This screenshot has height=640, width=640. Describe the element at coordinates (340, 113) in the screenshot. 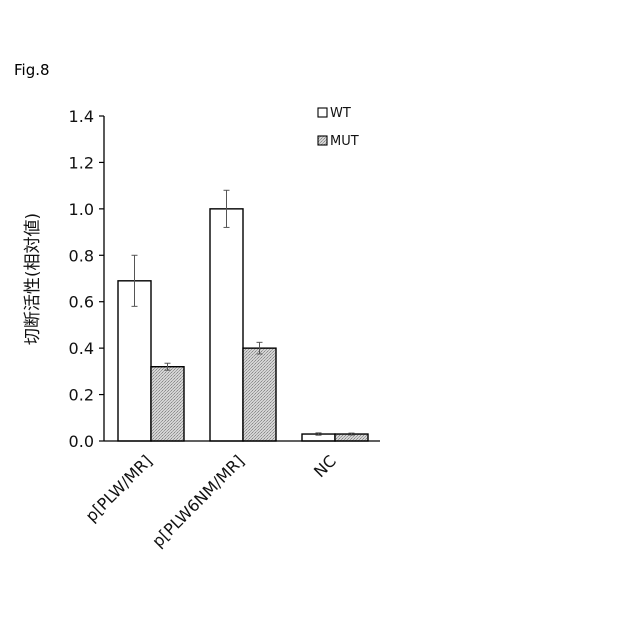

I see `legend-label-wt: WT` at that location.